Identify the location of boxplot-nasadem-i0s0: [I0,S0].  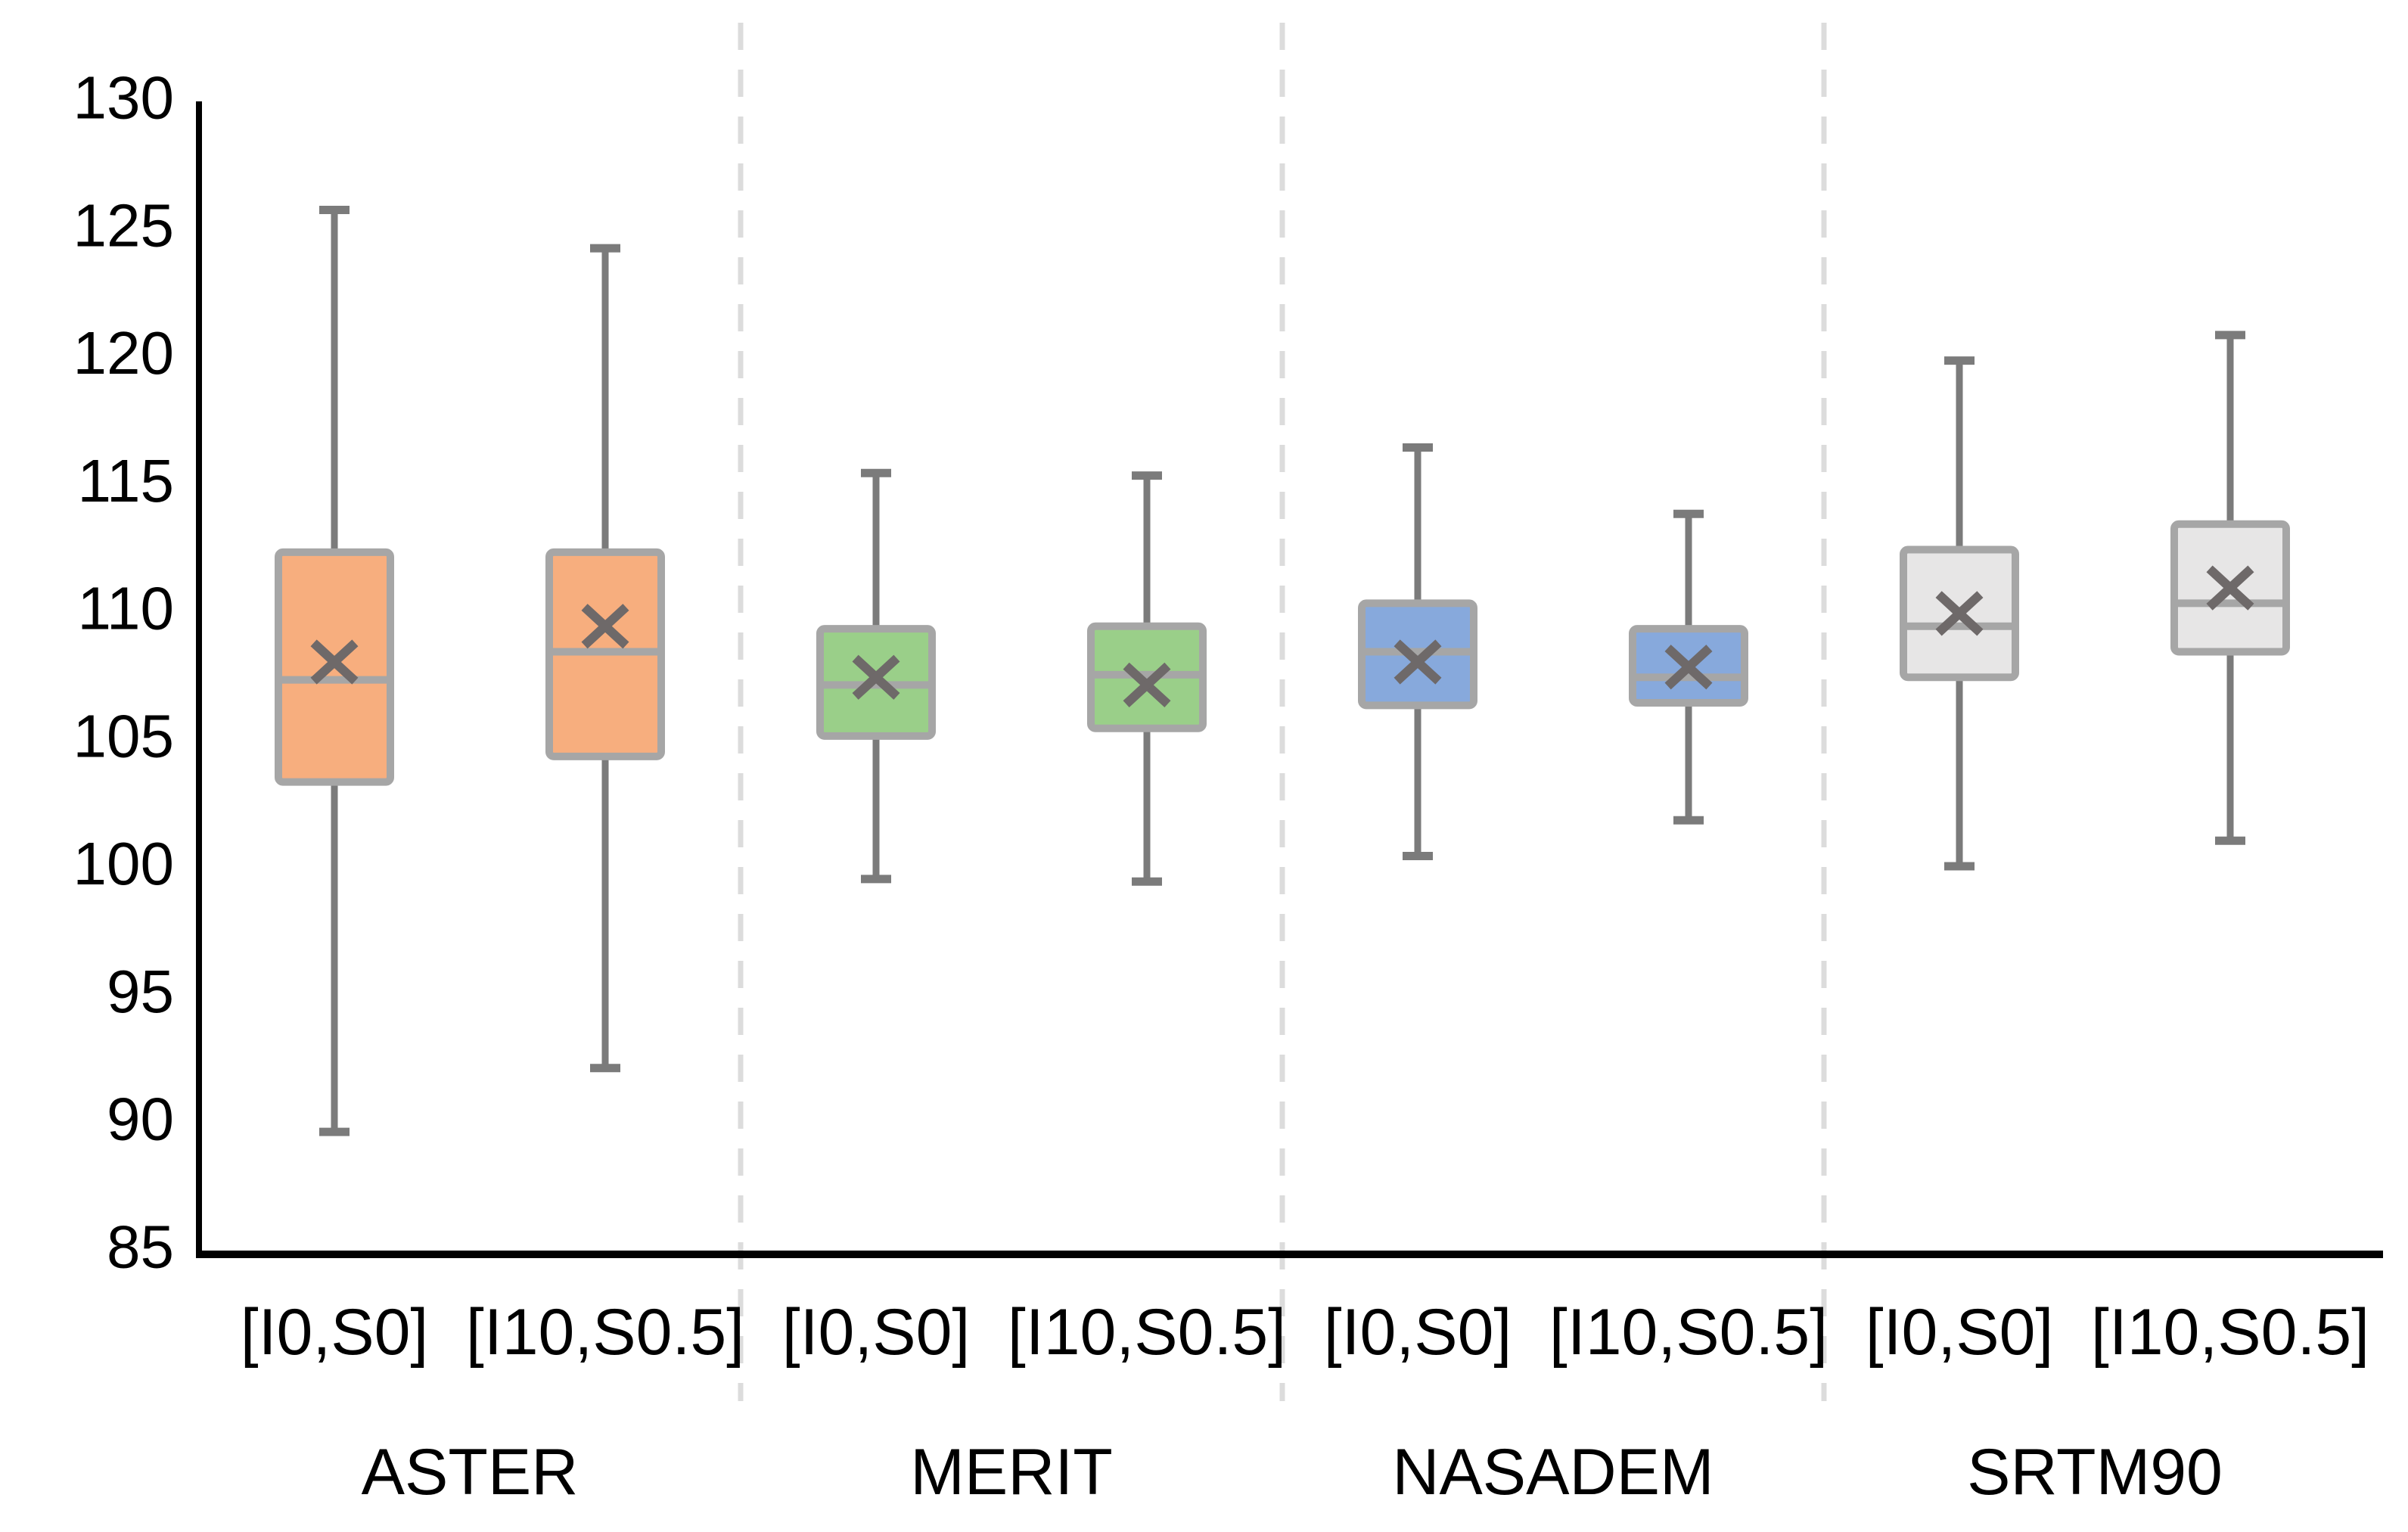
(1418, 906).